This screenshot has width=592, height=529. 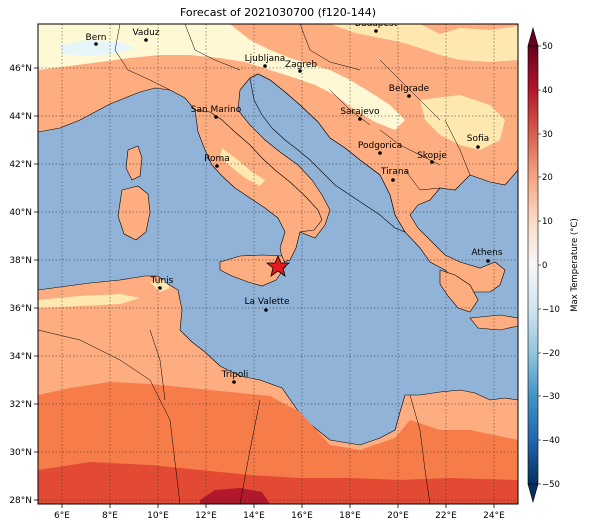 What do you see at coordinates (327, 153) in the screenshot?
I see `adriatic-sea` at bounding box center [327, 153].